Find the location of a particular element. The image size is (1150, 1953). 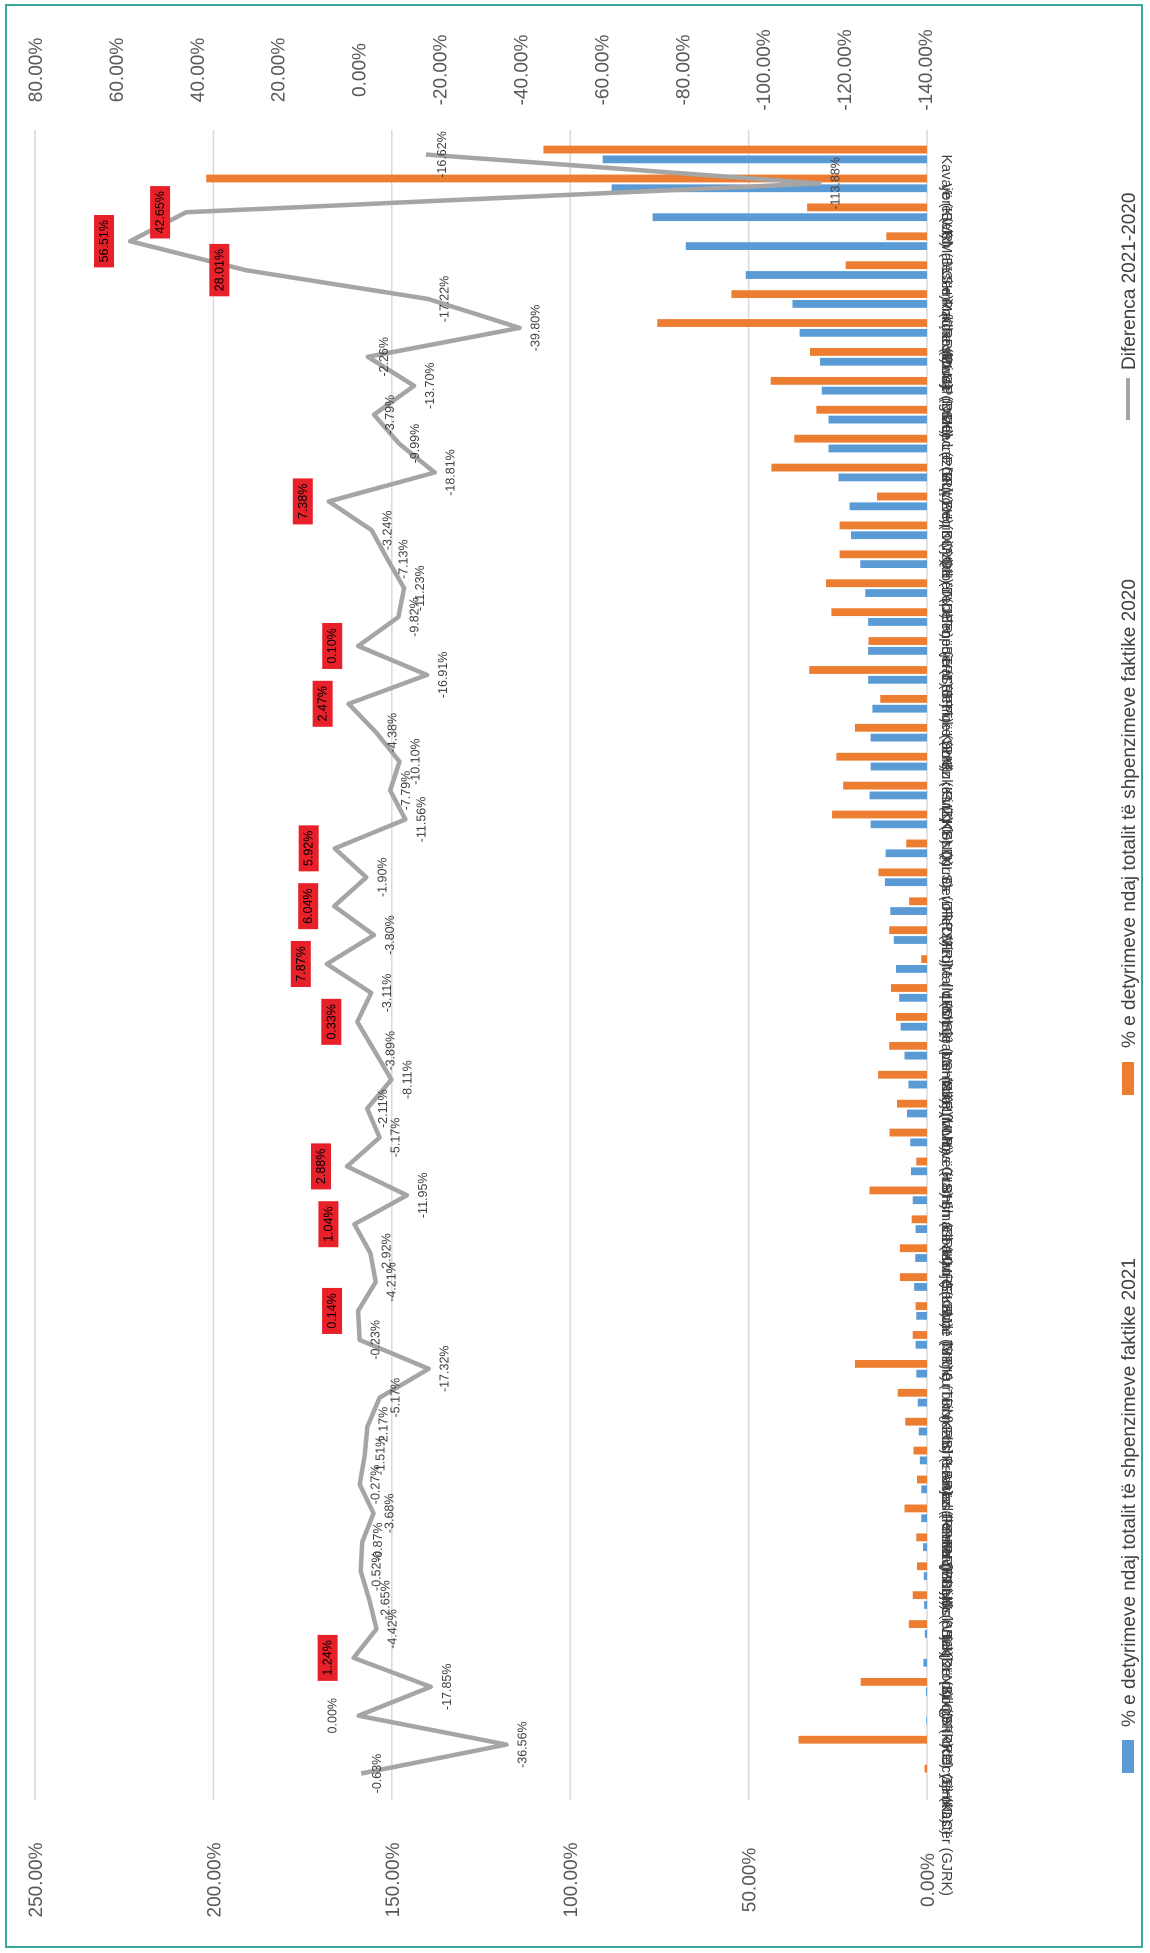

category-label: Kamëz (KMZ) is located at coordinates (946, 777).